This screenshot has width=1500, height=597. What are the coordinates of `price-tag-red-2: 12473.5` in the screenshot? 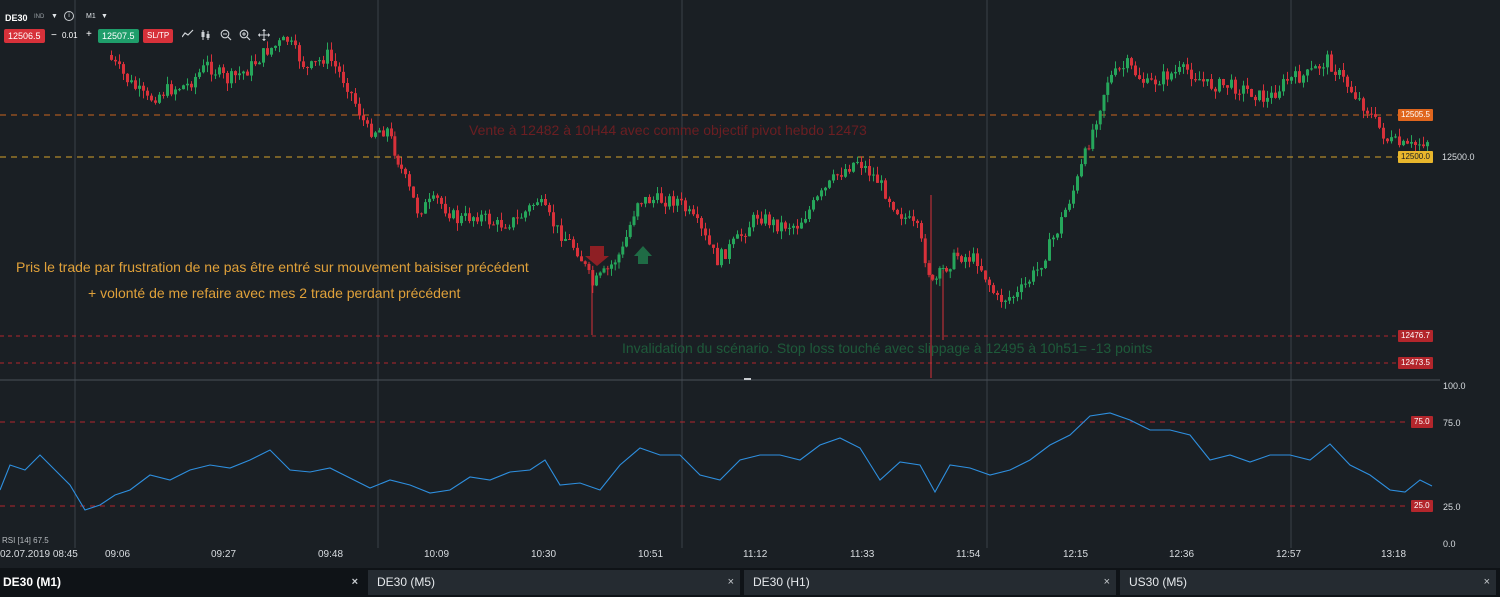 It's located at (1415, 363).